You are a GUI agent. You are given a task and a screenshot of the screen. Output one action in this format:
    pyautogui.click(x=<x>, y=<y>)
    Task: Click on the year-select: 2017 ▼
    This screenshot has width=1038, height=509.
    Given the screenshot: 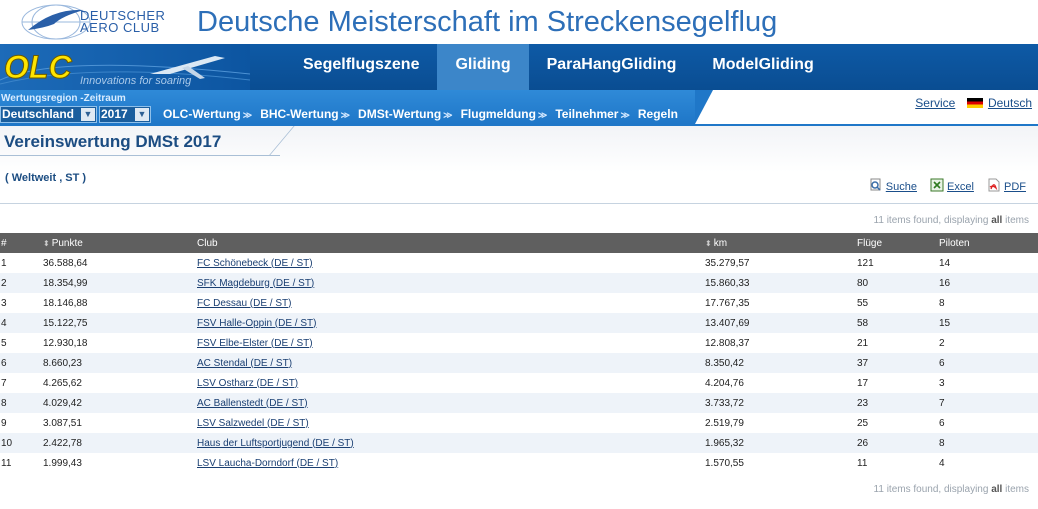 What is the action you would take?
    pyautogui.click(x=125, y=114)
    